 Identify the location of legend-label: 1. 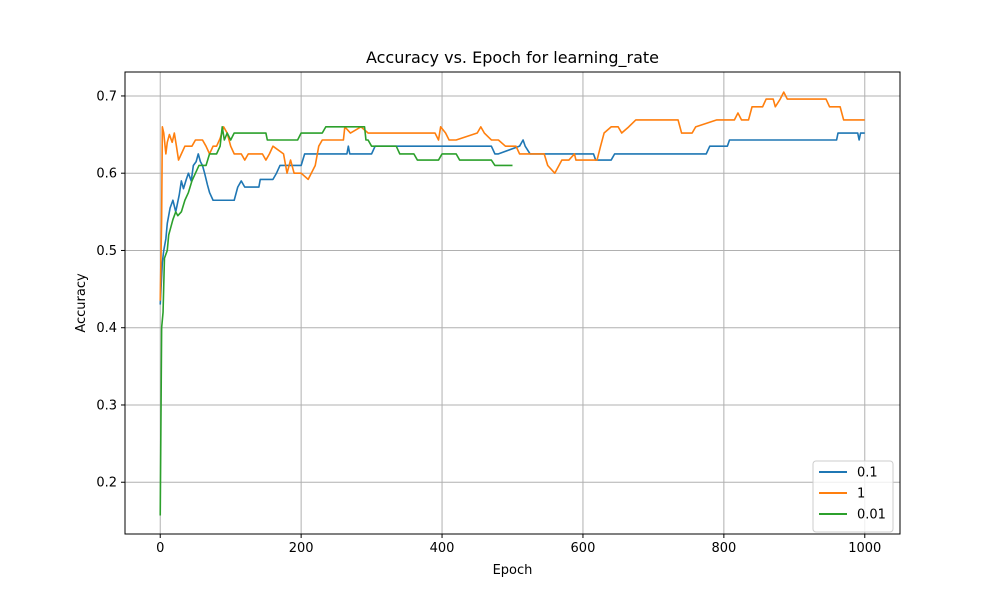
(861, 494).